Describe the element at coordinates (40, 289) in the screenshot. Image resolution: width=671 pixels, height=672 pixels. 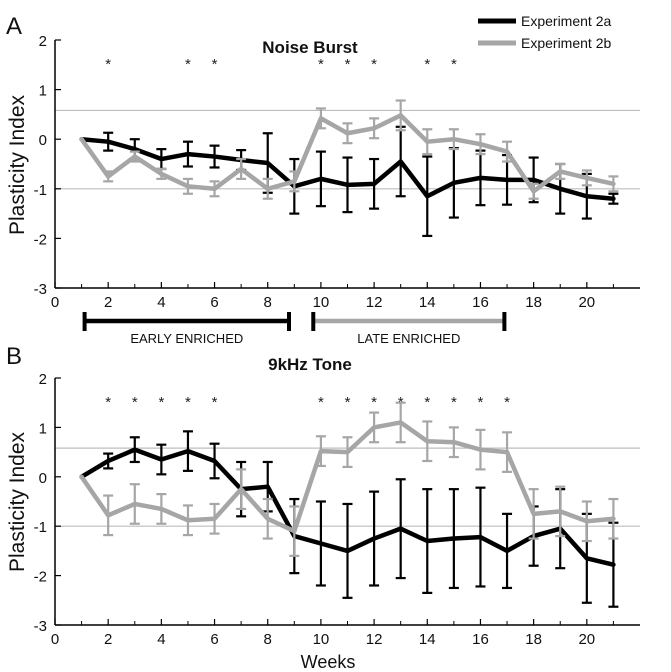
I see `y-tick-label: -3` at that location.